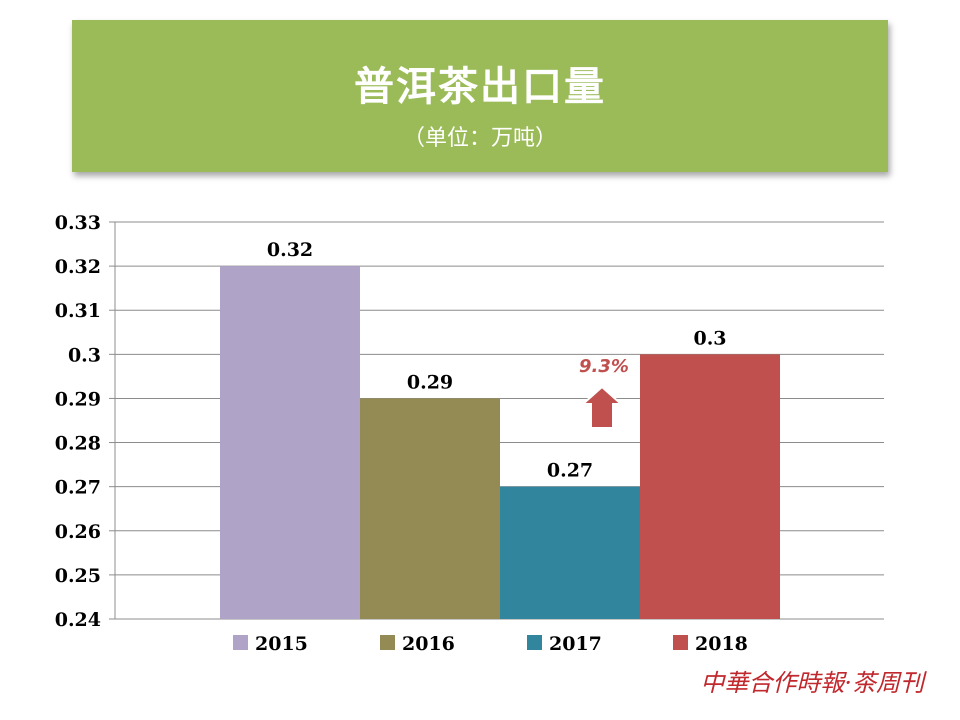 This screenshot has height=720, width=960. I want to click on y-tick-label: 0.32, so click(78, 267).